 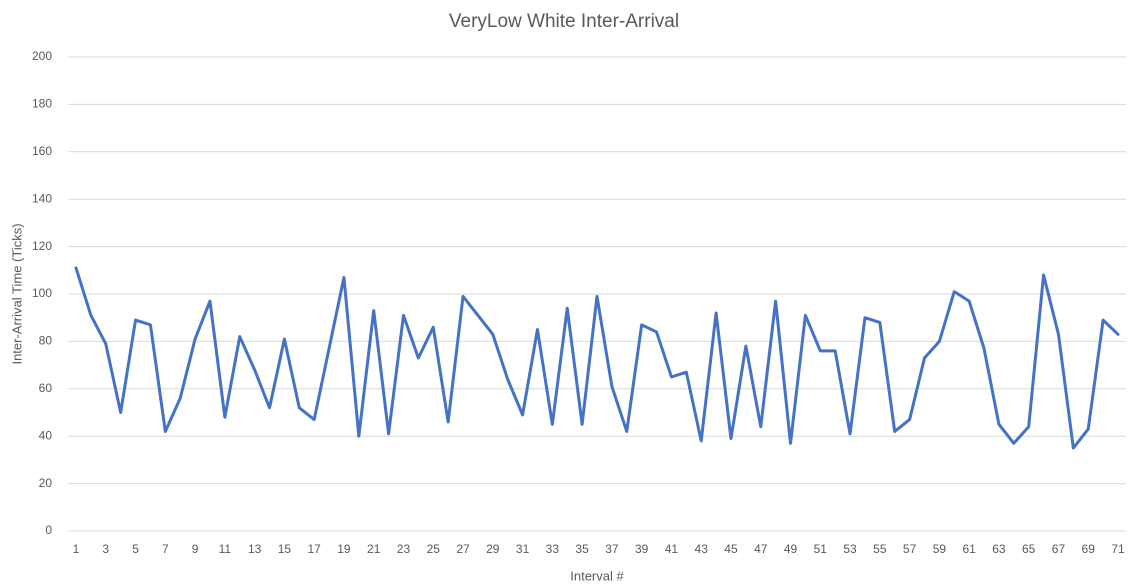 What do you see at coordinates (597, 575) in the screenshot?
I see `x-axis-title: Interval #` at bounding box center [597, 575].